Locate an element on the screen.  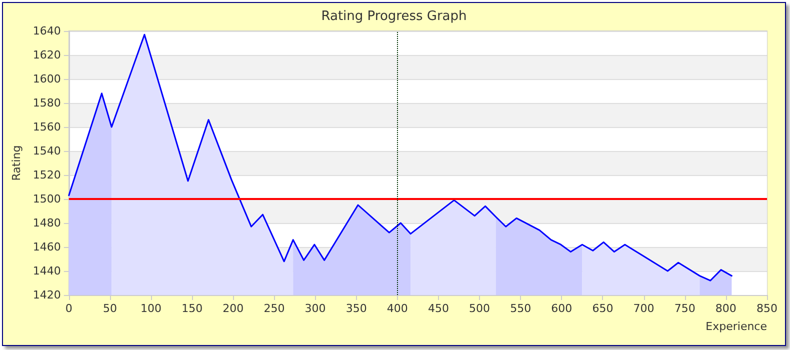
x-tick-label: 450 is located at coordinates (438, 308).